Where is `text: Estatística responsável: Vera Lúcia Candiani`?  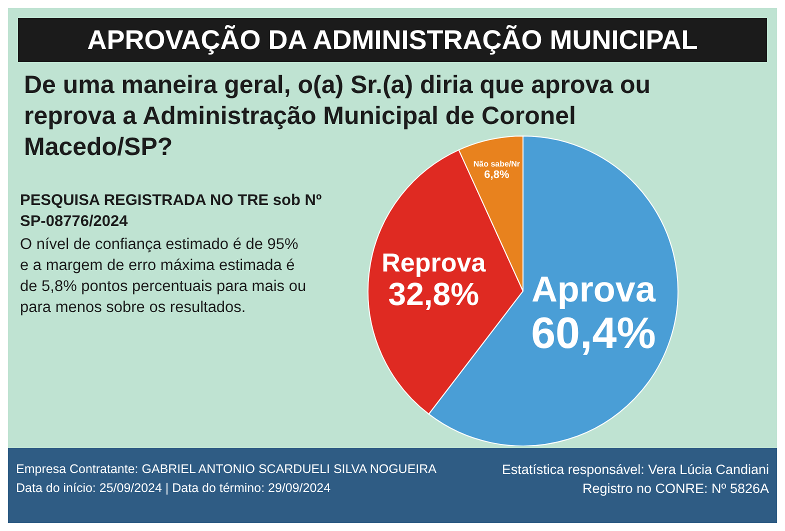
text: Estatística responsável: Vera Lúcia Candiani is located at coordinates (634, 470).